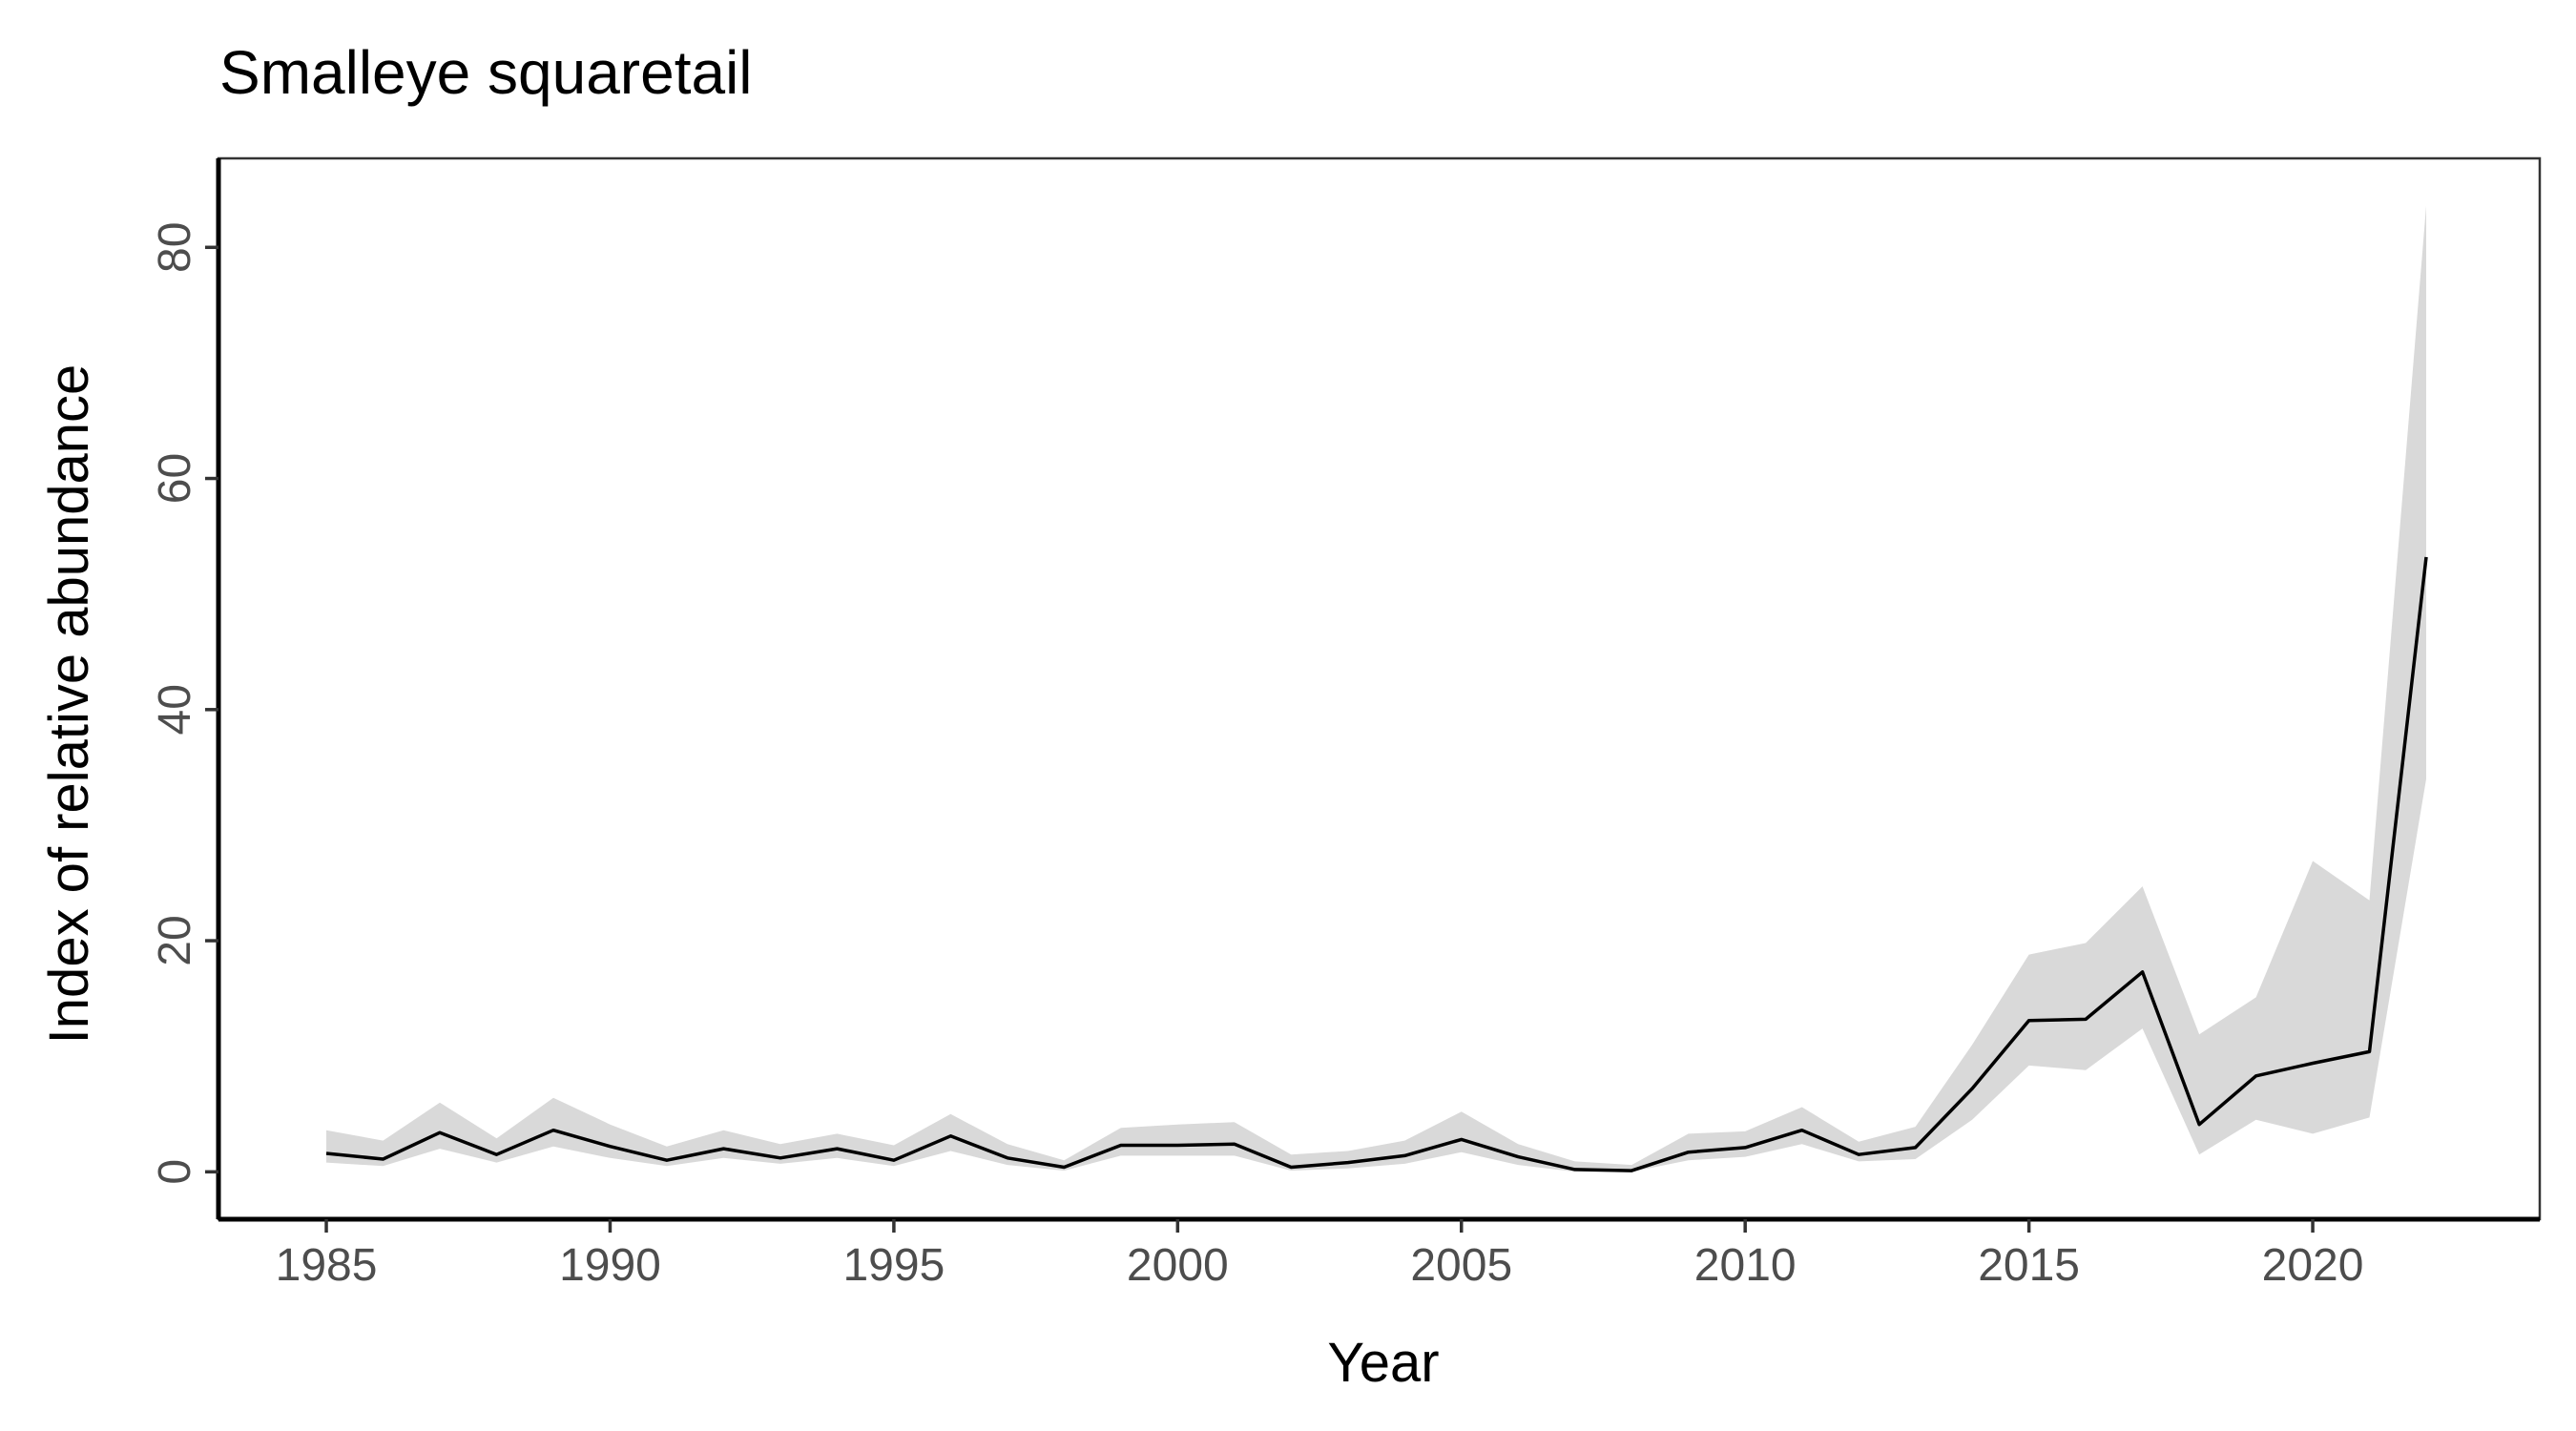 This screenshot has width=2576, height=1431. What do you see at coordinates (610, 1265) in the screenshot?
I see `x-tick-label-1990: 1990` at bounding box center [610, 1265].